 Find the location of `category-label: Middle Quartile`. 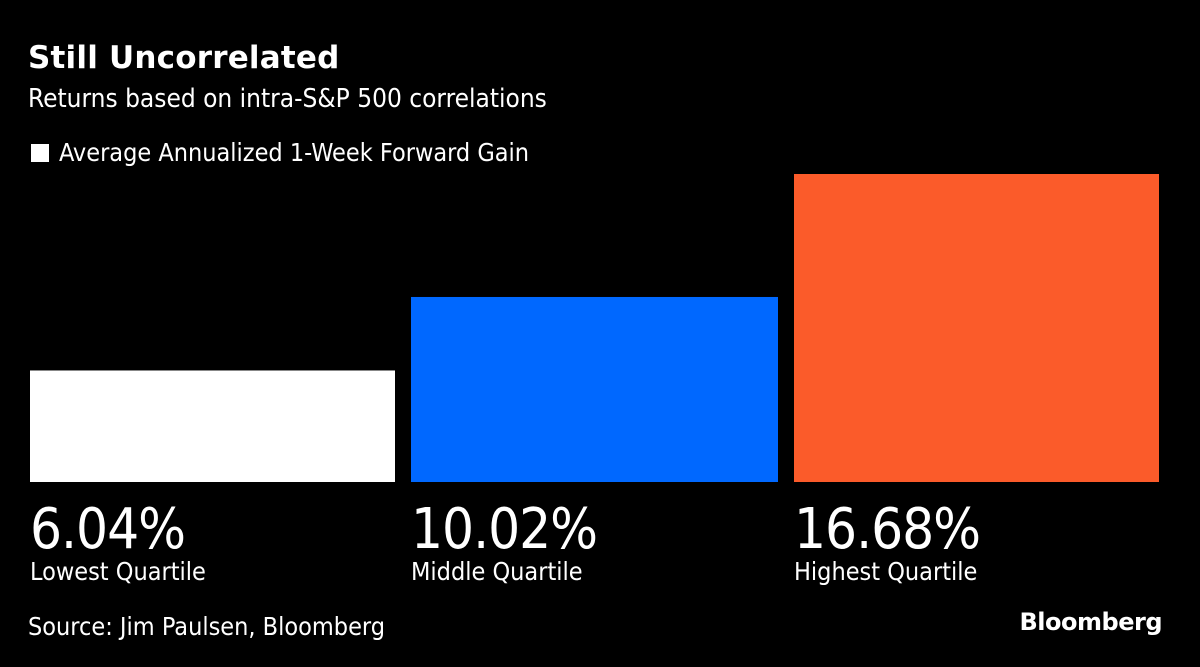

category-label: Middle Quartile is located at coordinates (497, 571).